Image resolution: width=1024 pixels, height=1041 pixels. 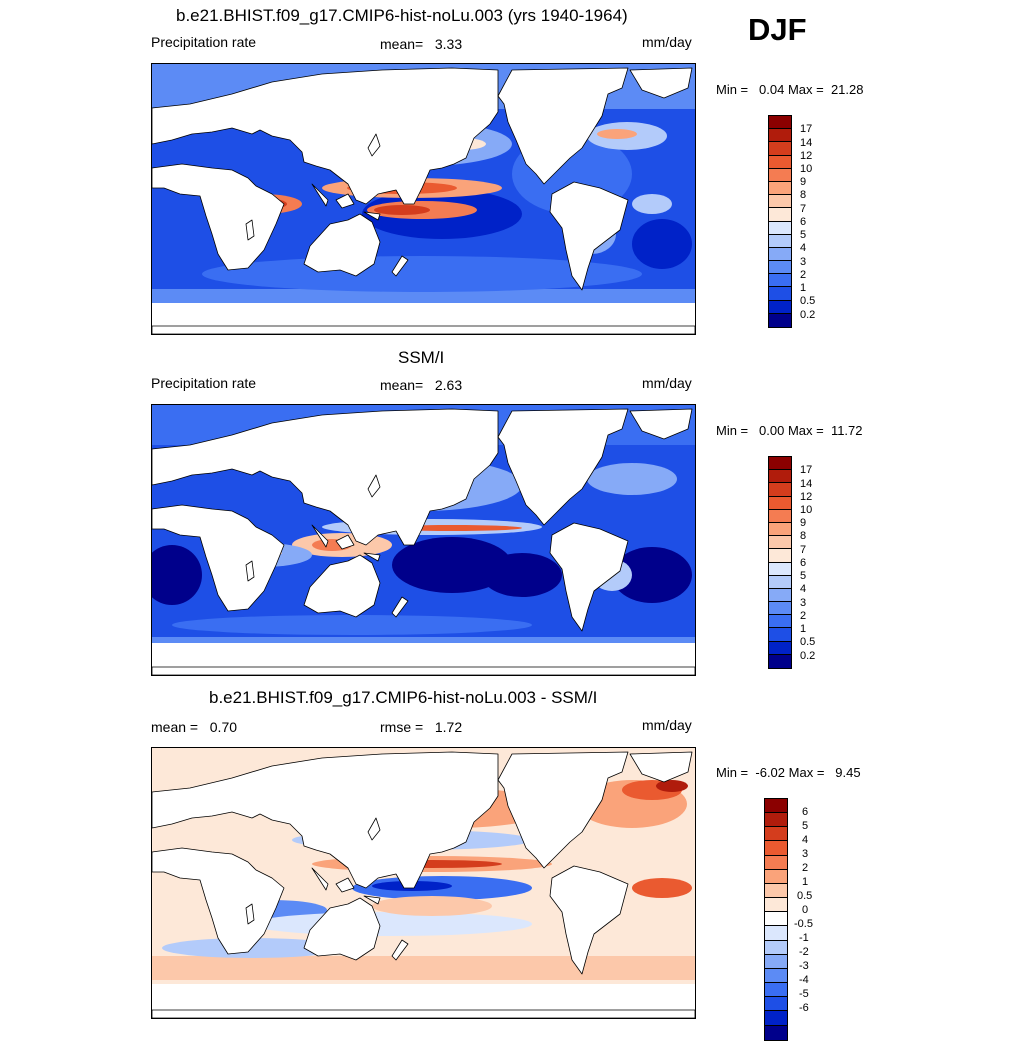 What do you see at coordinates (777, 29) in the screenshot?
I see `season-label: DJF` at bounding box center [777, 29].